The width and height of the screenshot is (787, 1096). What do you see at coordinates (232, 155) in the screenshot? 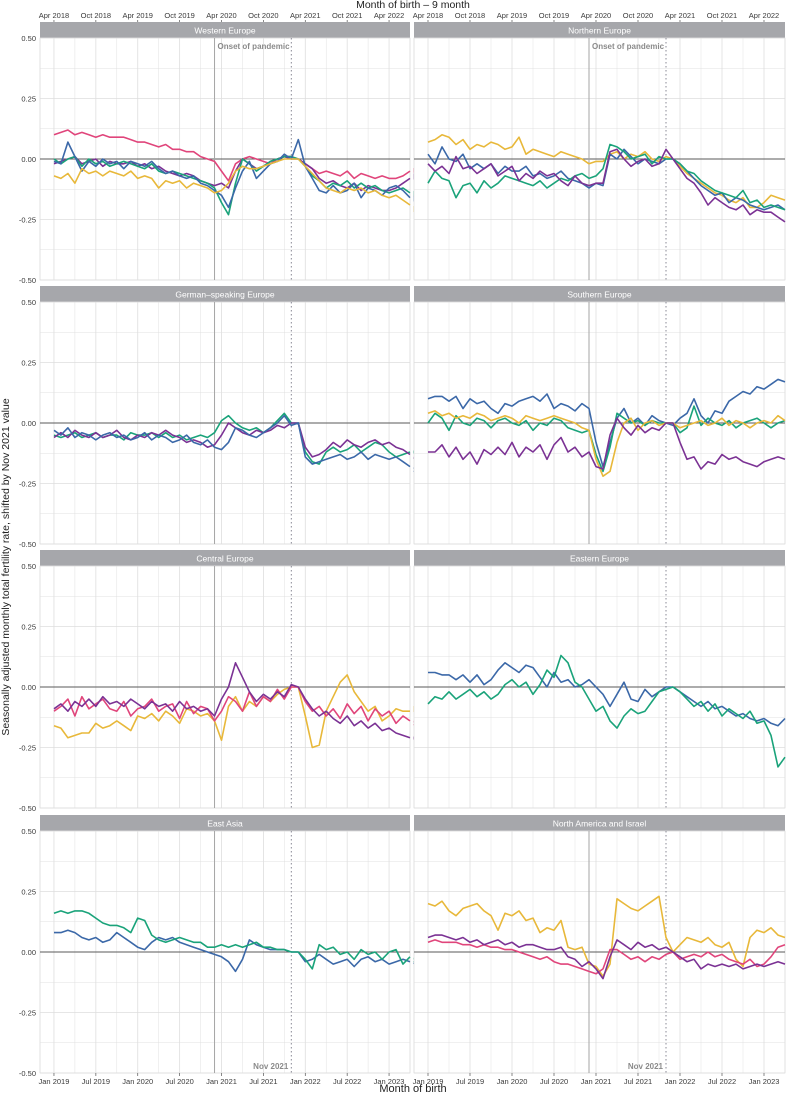
I see `series-line-uk` at bounding box center [232, 155].